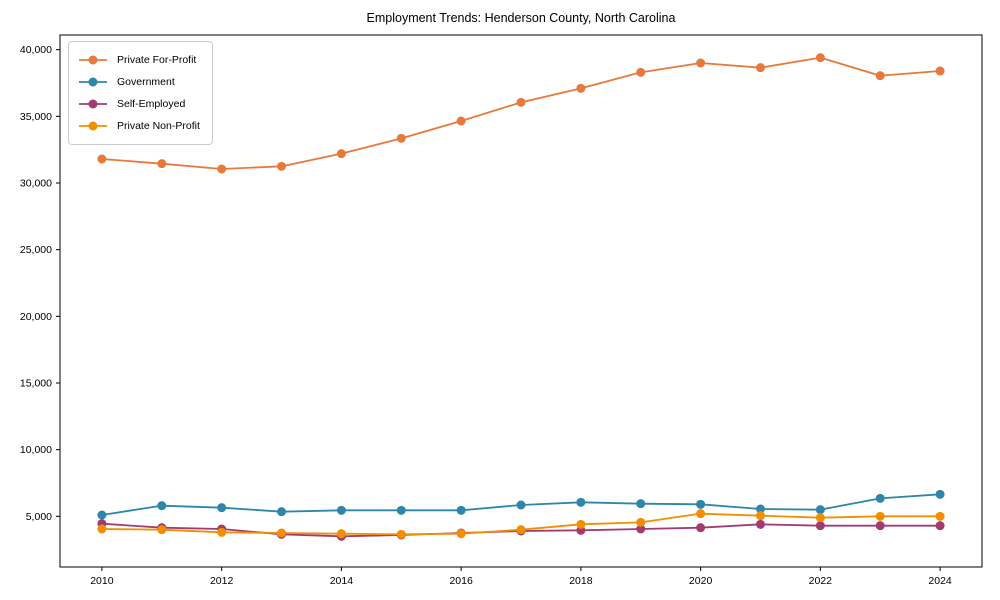 Image resolution: width=1000 pixels, height=600 pixels. I want to click on legend-label: Private For-Profit, so click(157, 60).